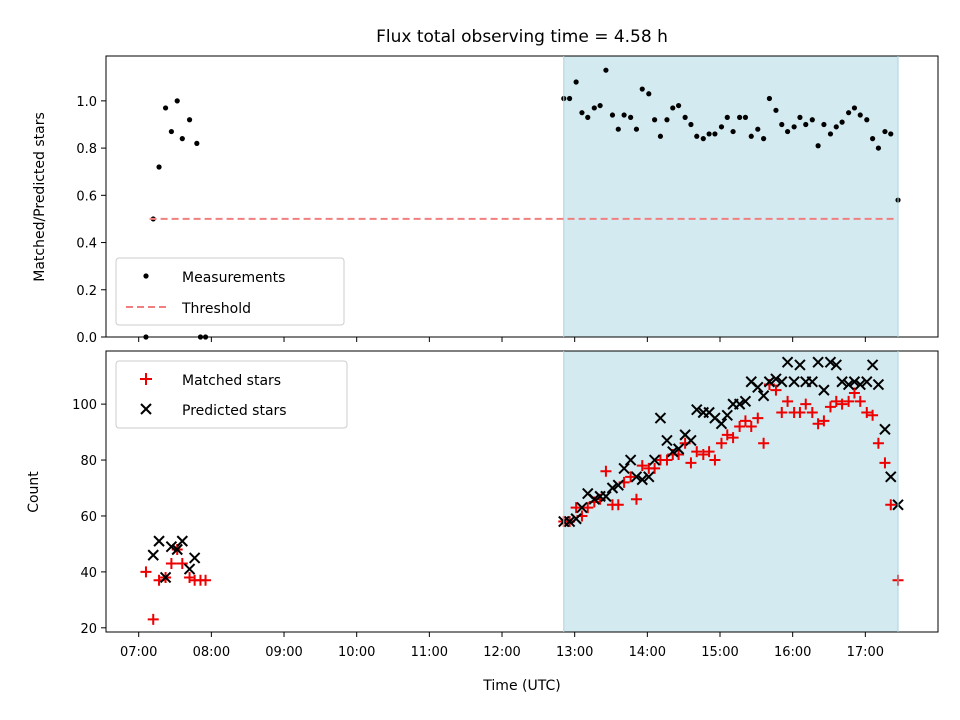  What do you see at coordinates (146, 379) in the screenshot?
I see `legend-marker-matched` at bounding box center [146, 379].